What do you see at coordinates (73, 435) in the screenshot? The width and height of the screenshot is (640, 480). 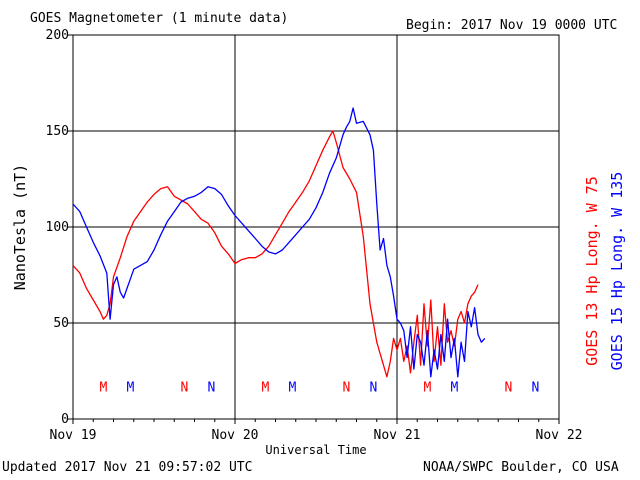 I see `x-tick-label: Nov 19` at bounding box center [73, 435].